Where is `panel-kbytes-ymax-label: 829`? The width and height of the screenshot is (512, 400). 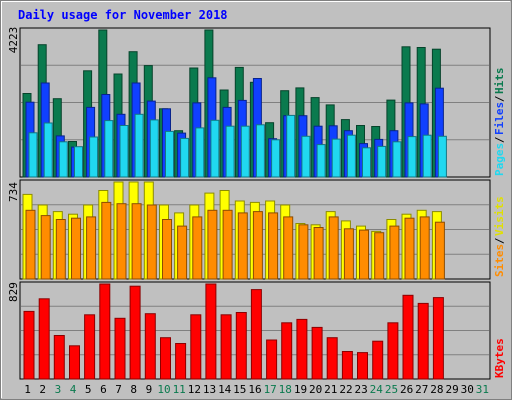 panel-kbytes-ymax-label: 829 is located at coordinates (13, 292).